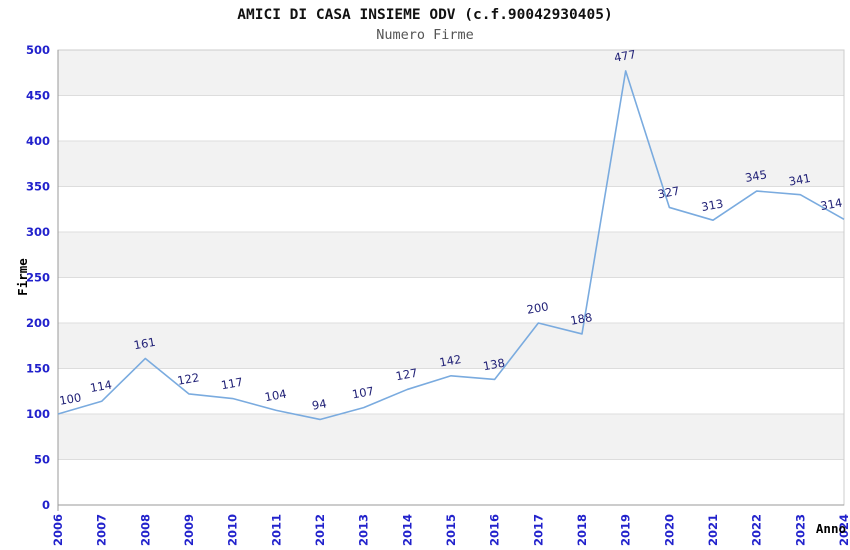 This screenshot has width=850, height=550. Describe the element at coordinates (407, 375) in the screenshot. I see `point-label: 127` at that location.